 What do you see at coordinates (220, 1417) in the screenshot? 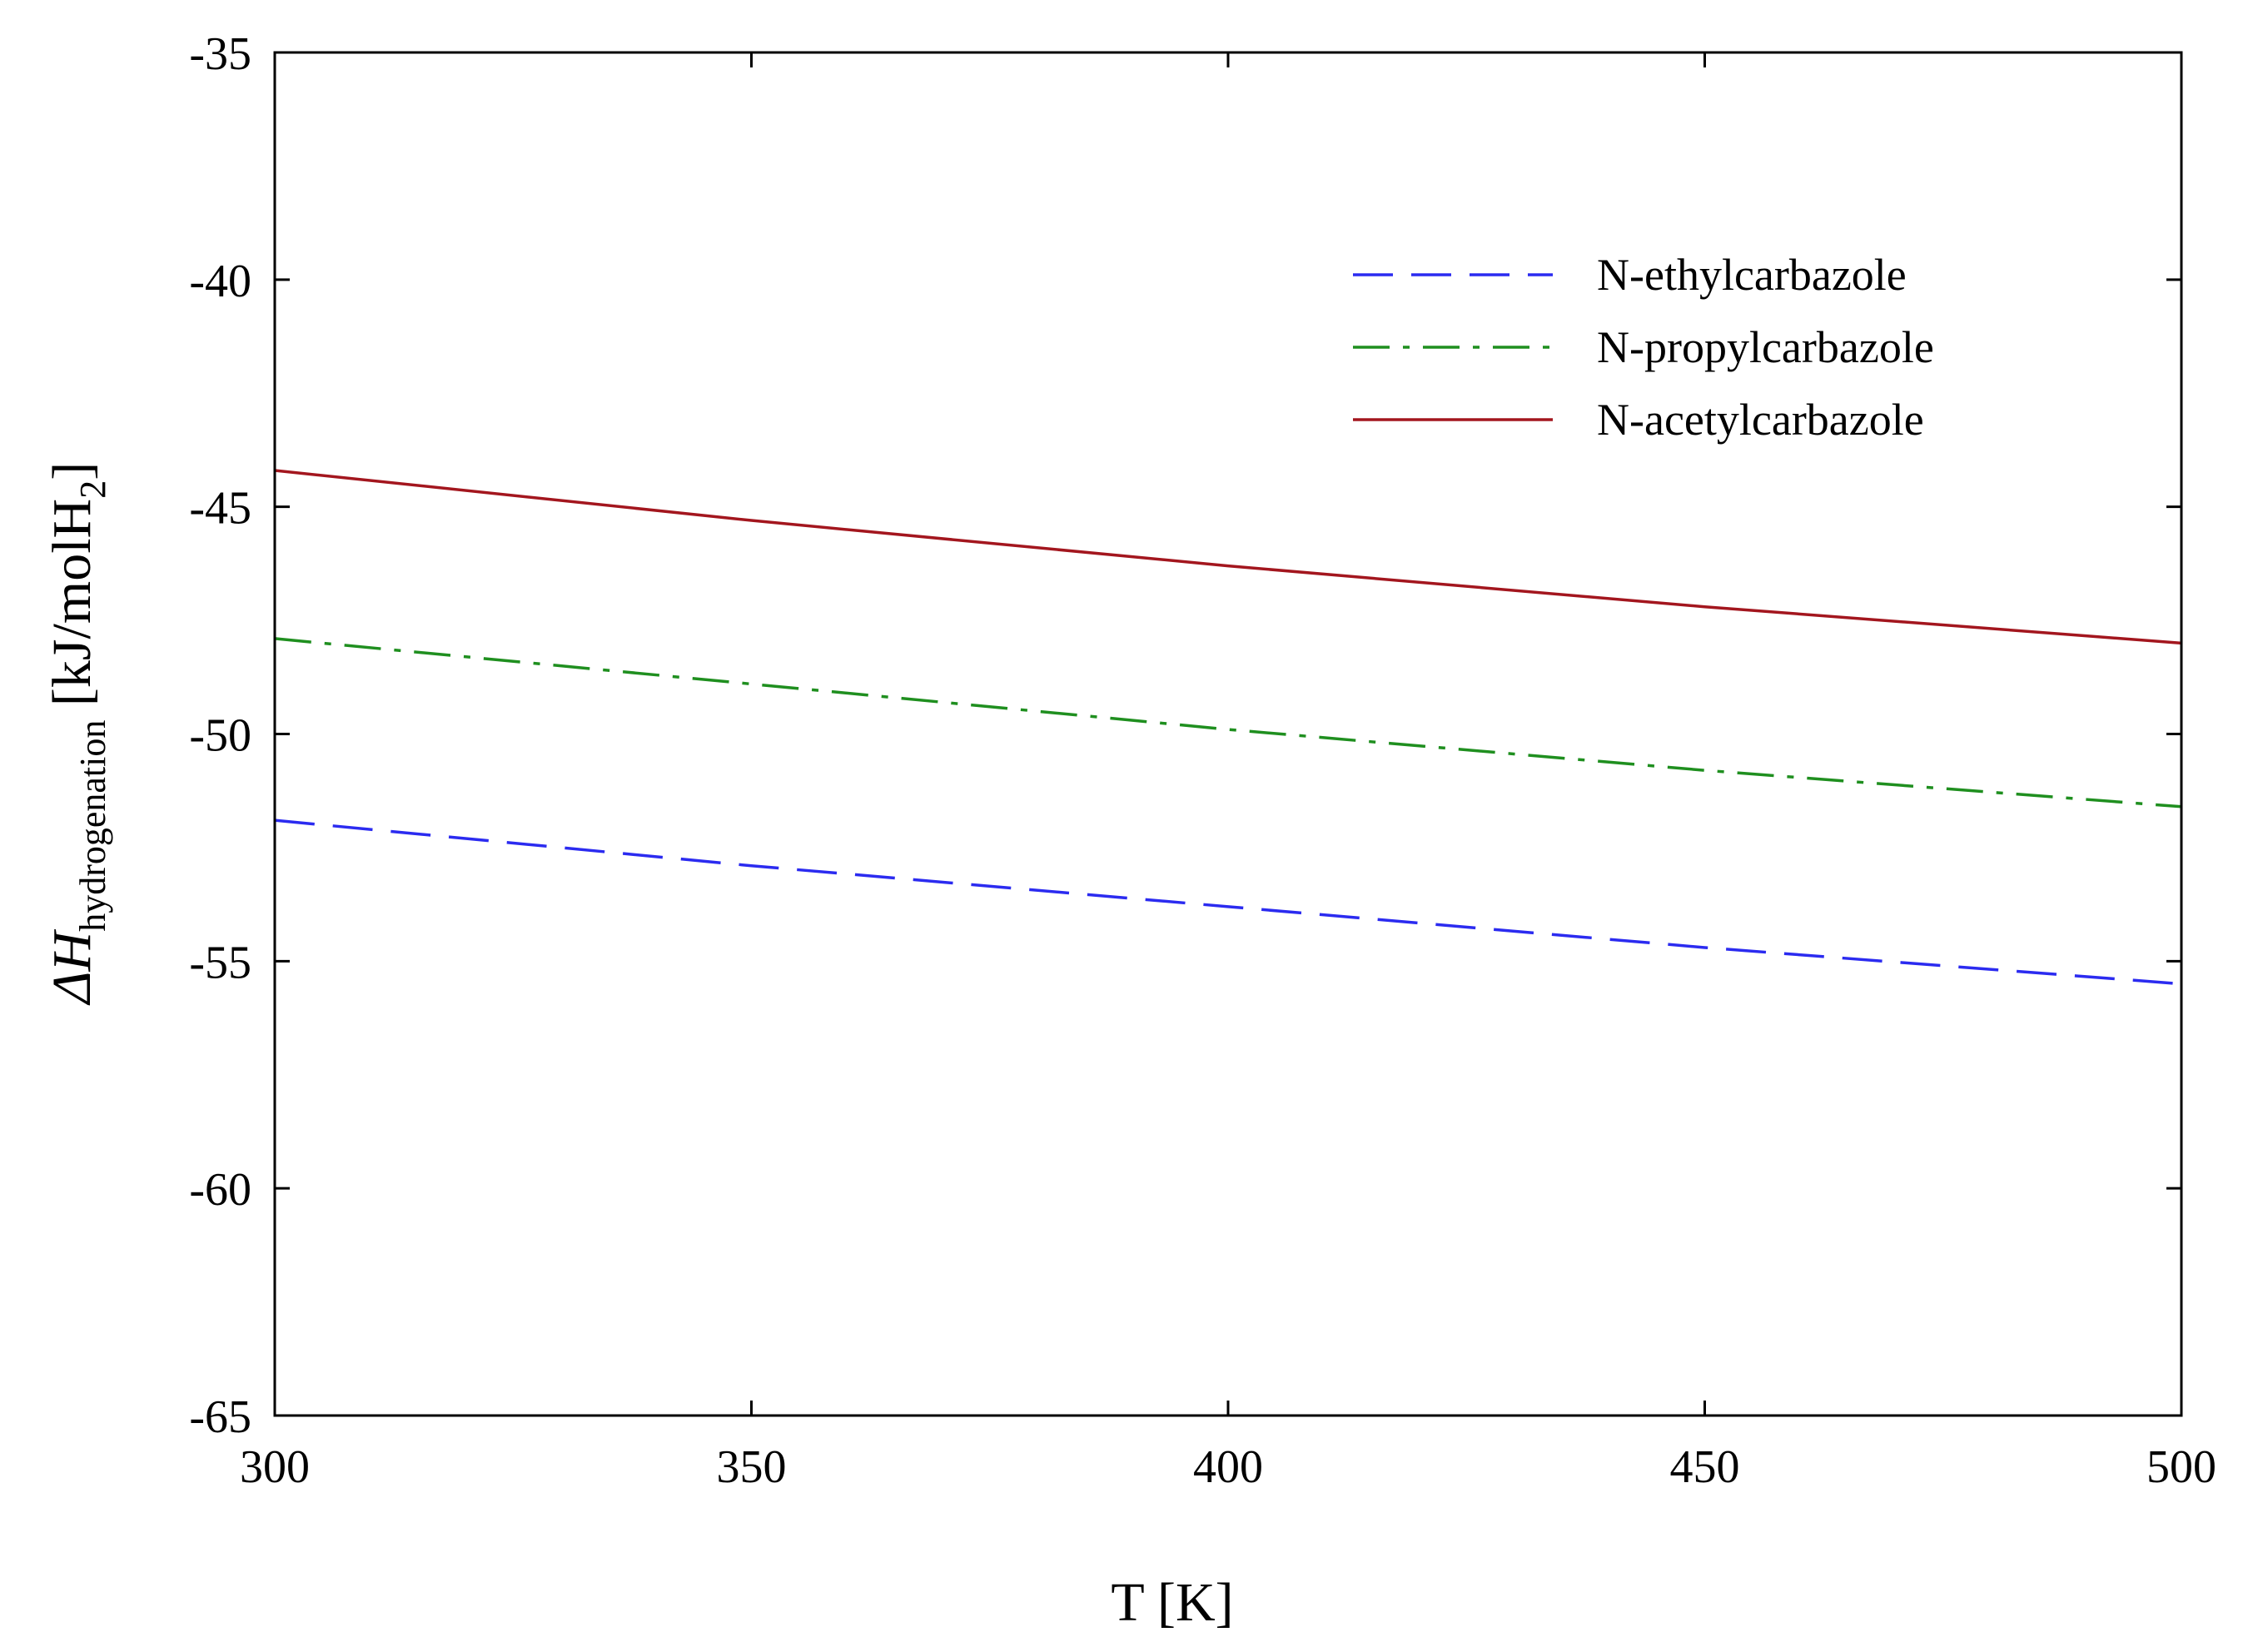
I see `y-tick-label: -65` at bounding box center [220, 1417].